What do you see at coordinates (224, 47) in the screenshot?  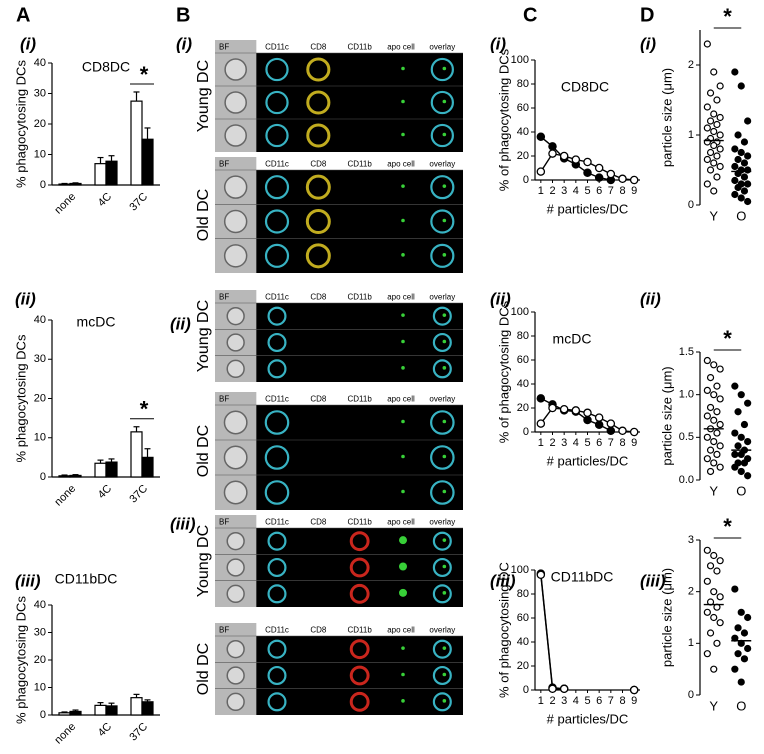 I see `channel-header: BF` at bounding box center [224, 47].